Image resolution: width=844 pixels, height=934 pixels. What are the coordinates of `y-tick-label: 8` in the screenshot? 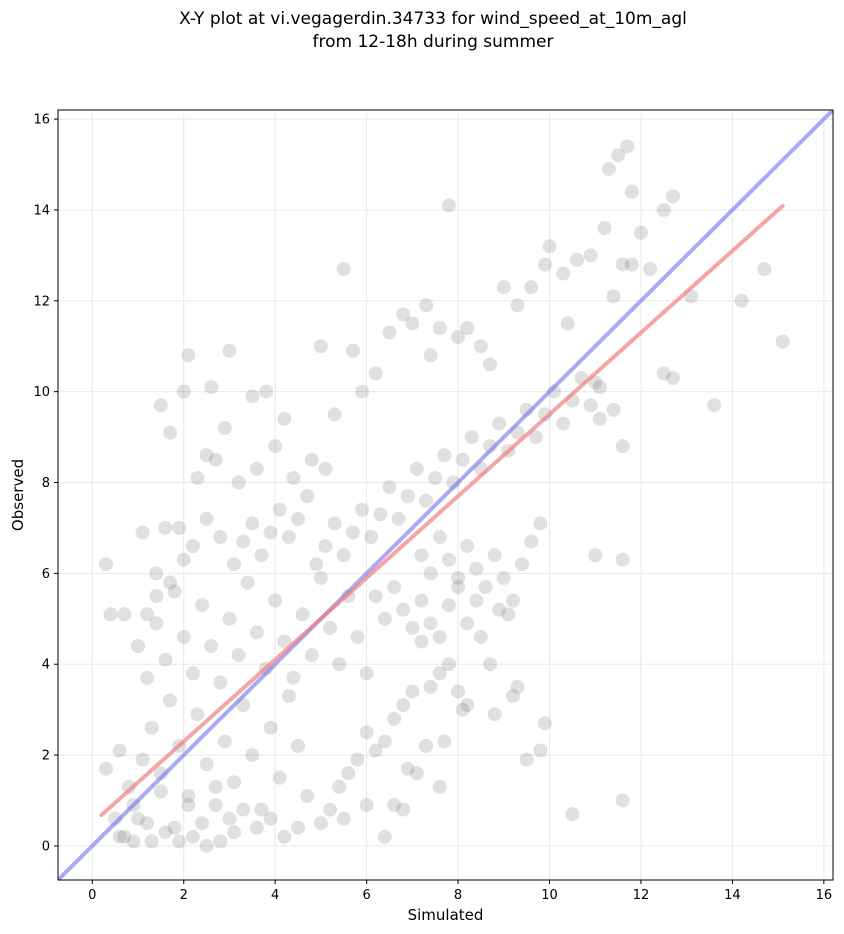 It's located at (46, 483).